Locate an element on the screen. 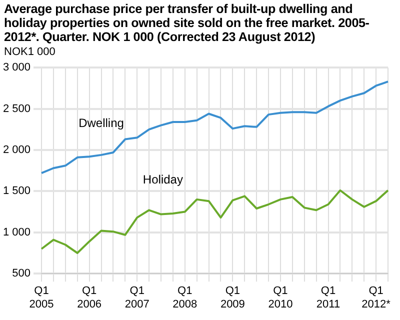  series-label: Dwelling is located at coordinates (101, 123).